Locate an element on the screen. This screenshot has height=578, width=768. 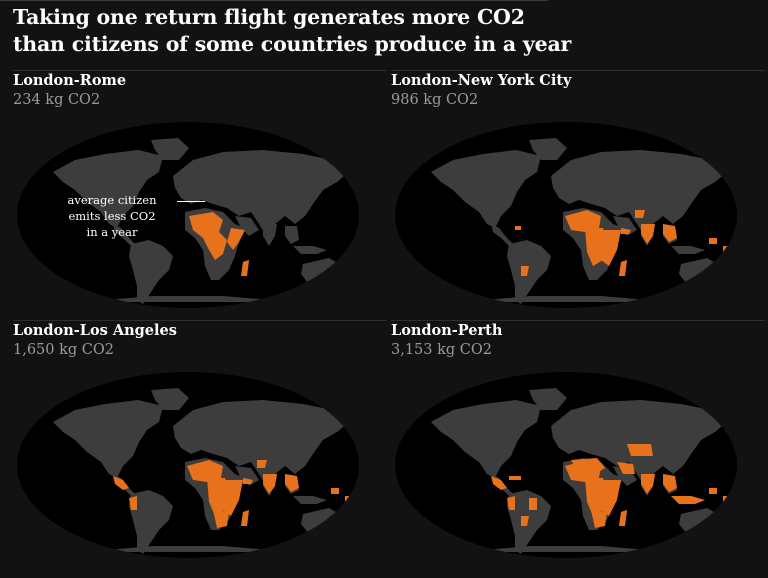
emissions-value: 234 kg CO2 is located at coordinates (57, 100).